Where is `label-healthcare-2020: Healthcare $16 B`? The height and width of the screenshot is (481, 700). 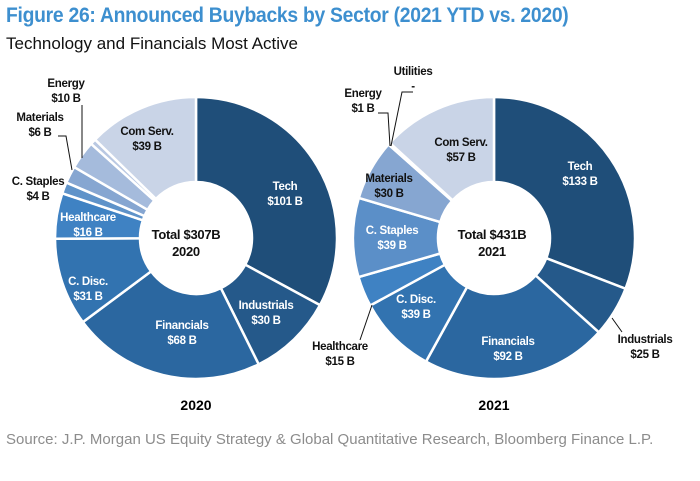 label-healthcare-2020: Healthcare $16 B is located at coordinates (88, 225).